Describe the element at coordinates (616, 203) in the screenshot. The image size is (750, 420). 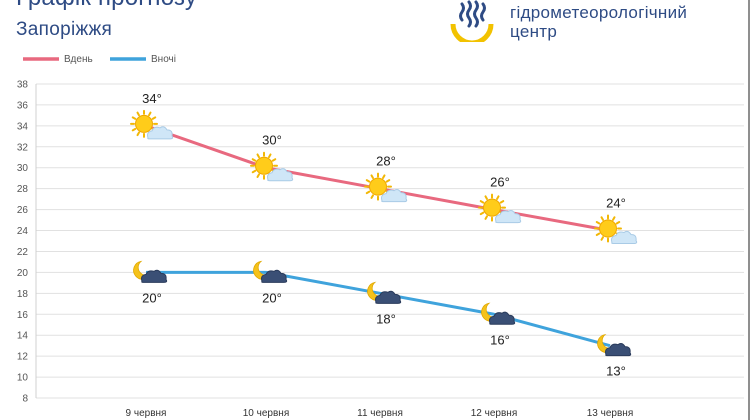
I see `data-label-1-5: 24°` at that location.